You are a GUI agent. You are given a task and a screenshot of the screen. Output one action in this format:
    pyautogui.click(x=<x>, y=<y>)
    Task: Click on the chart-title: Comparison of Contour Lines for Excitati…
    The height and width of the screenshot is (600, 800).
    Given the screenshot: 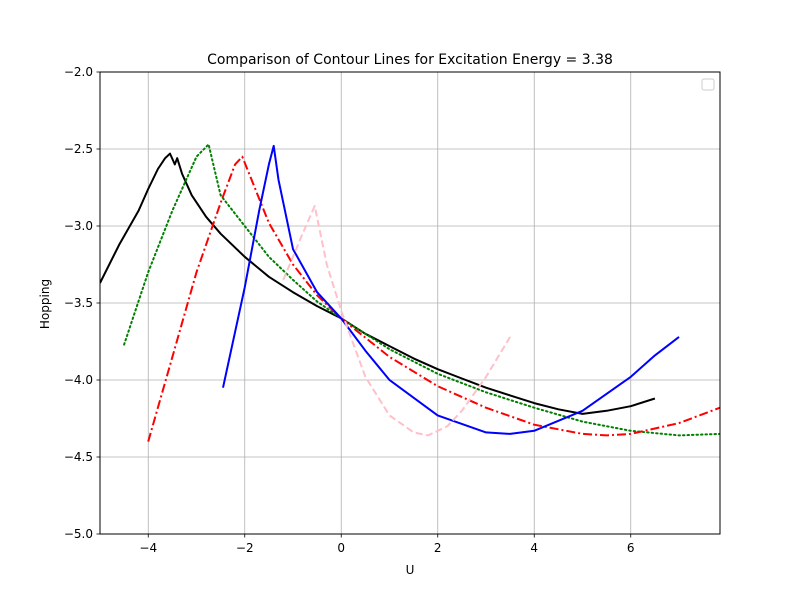 What is the action you would take?
    pyautogui.click(x=410, y=60)
    